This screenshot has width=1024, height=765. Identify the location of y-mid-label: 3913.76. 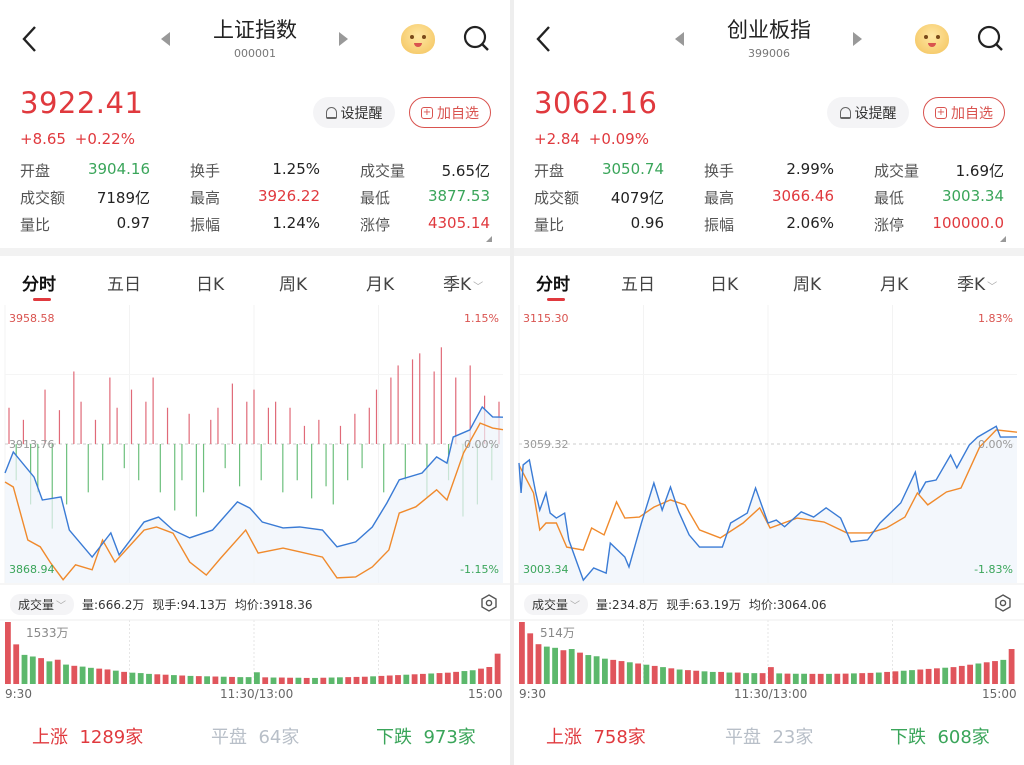
(32, 444).